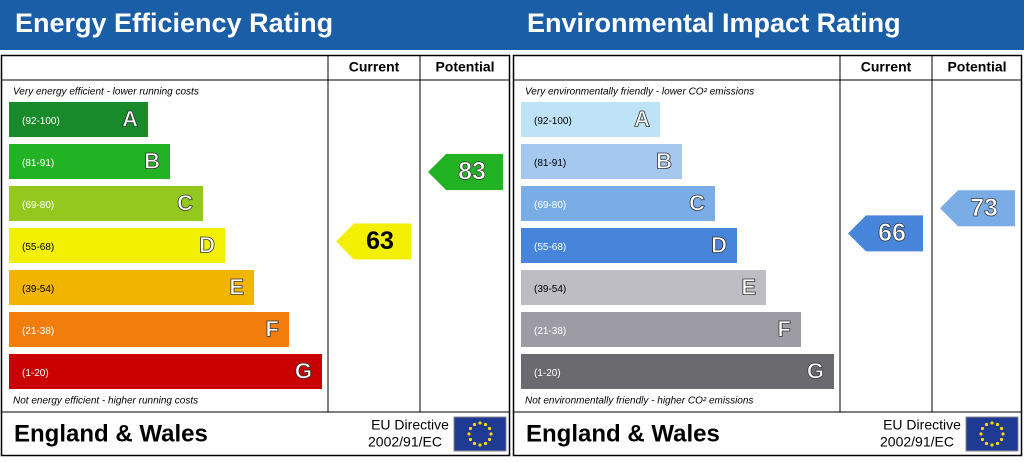 The width and height of the screenshot is (1024, 462). Describe the element at coordinates (984, 208) in the screenshot. I see `rating-value: 73` at that location.